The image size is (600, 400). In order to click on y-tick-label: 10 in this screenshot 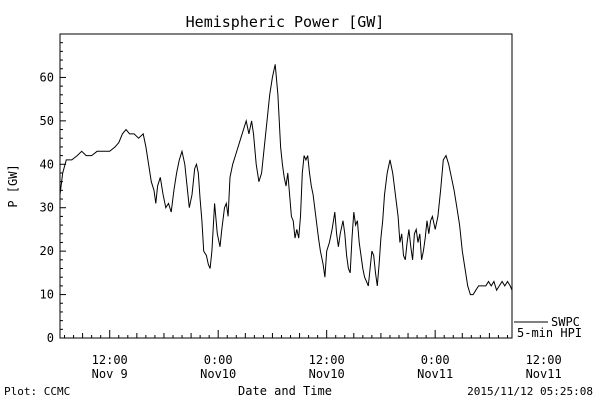, I will do `click(47, 295)`.